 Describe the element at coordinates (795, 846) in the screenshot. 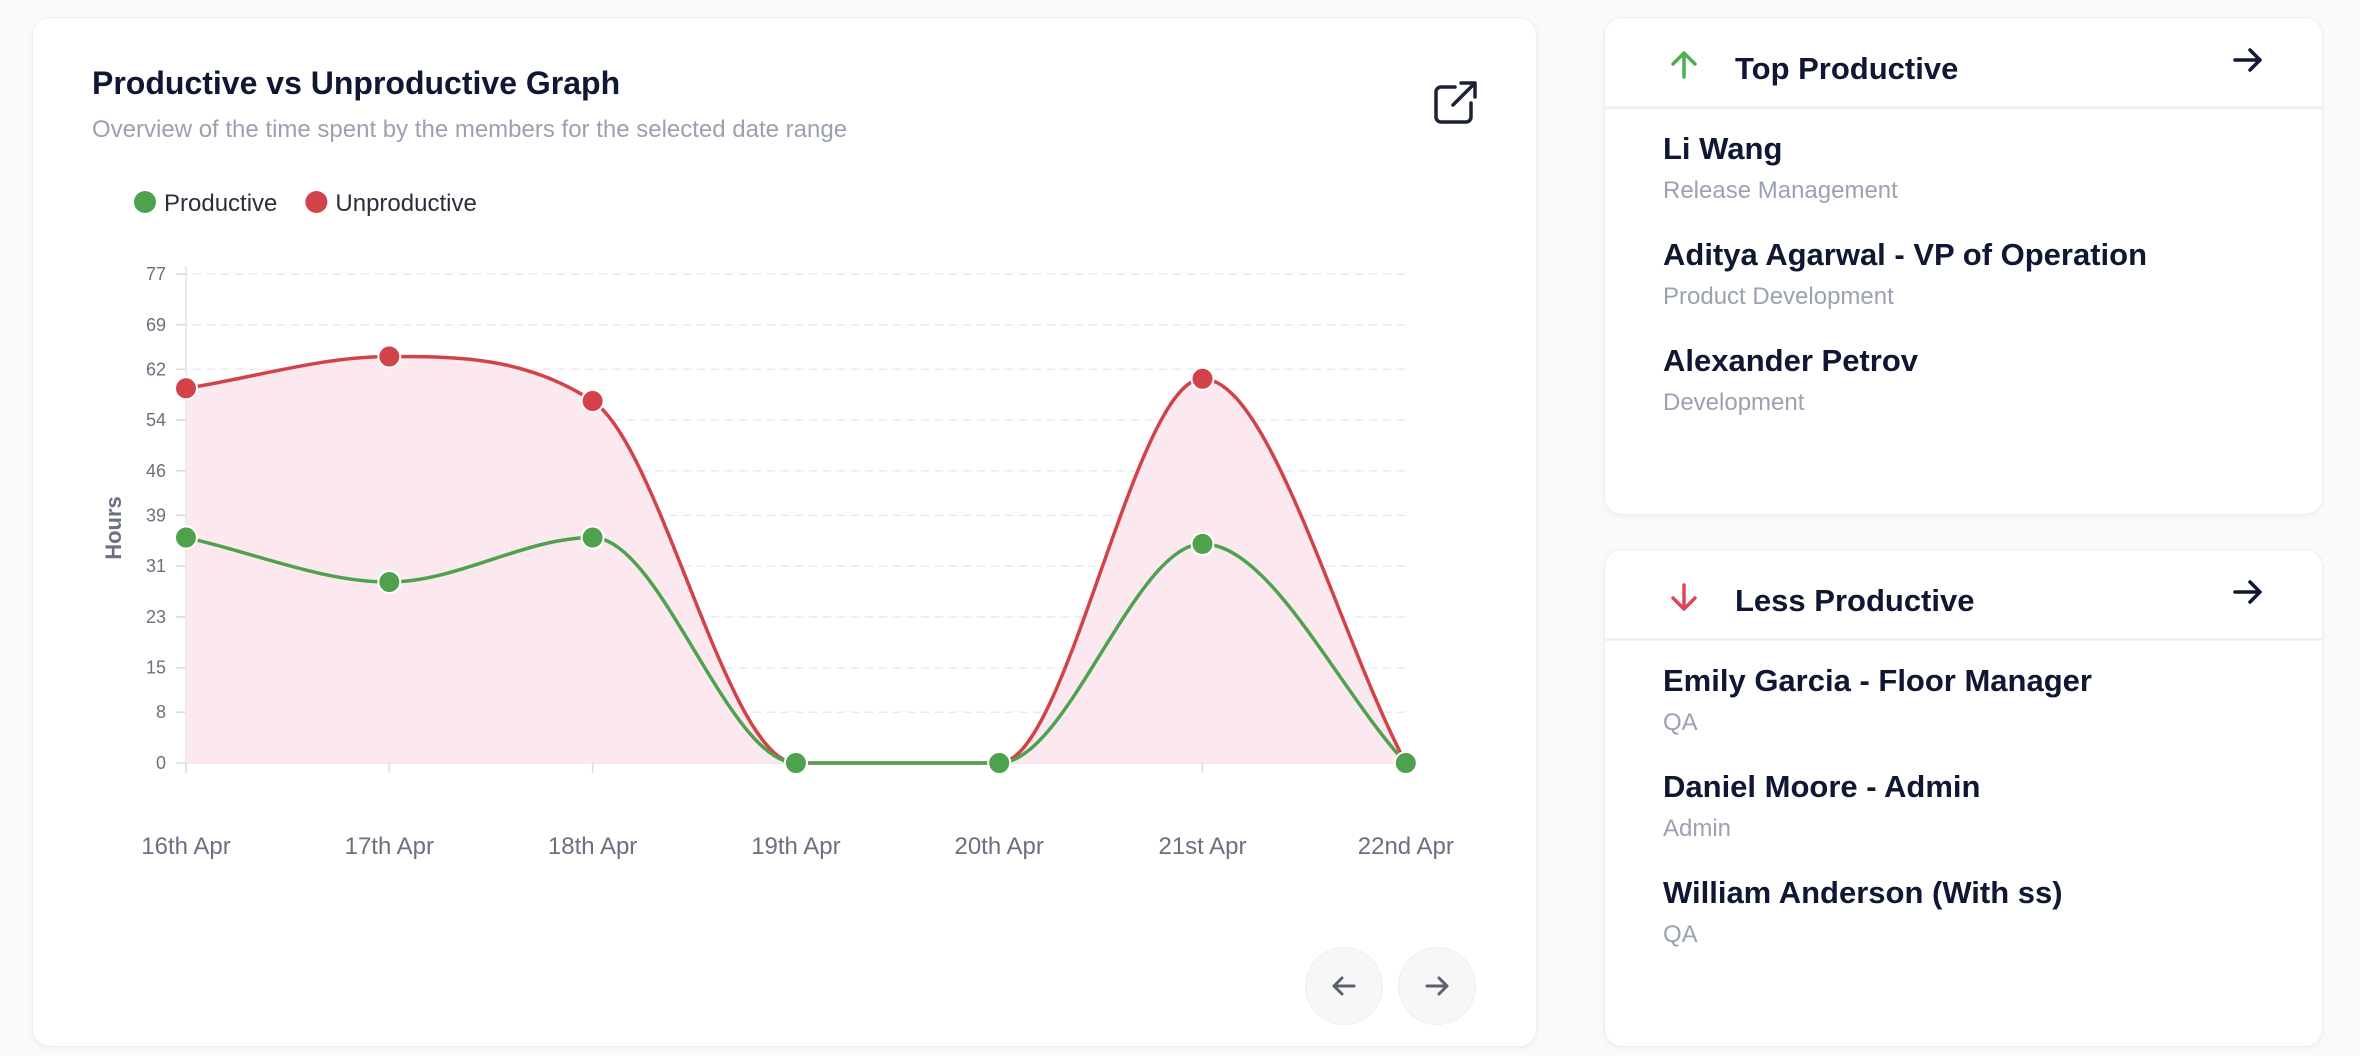

I see `x-tick-label: 19th Apr` at that location.